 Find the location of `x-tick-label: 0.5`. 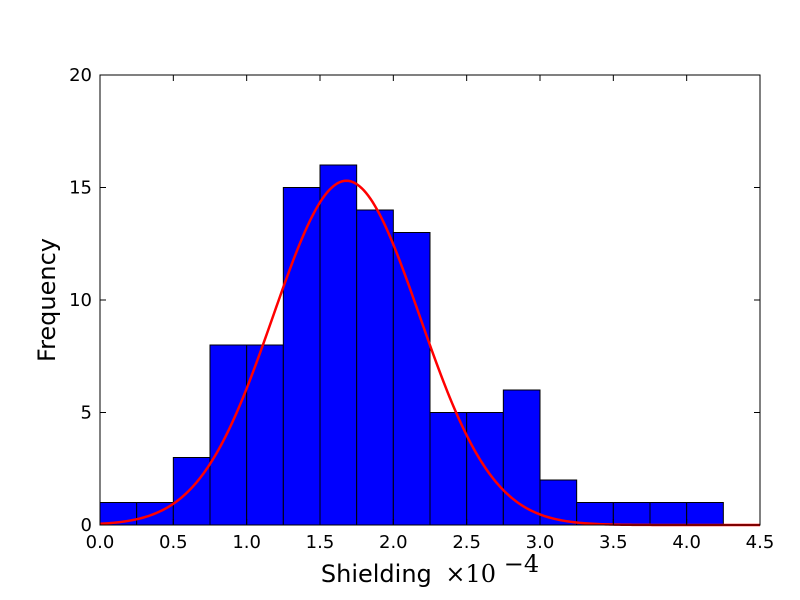

x-tick-label: 0.5 is located at coordinates (173, 542).